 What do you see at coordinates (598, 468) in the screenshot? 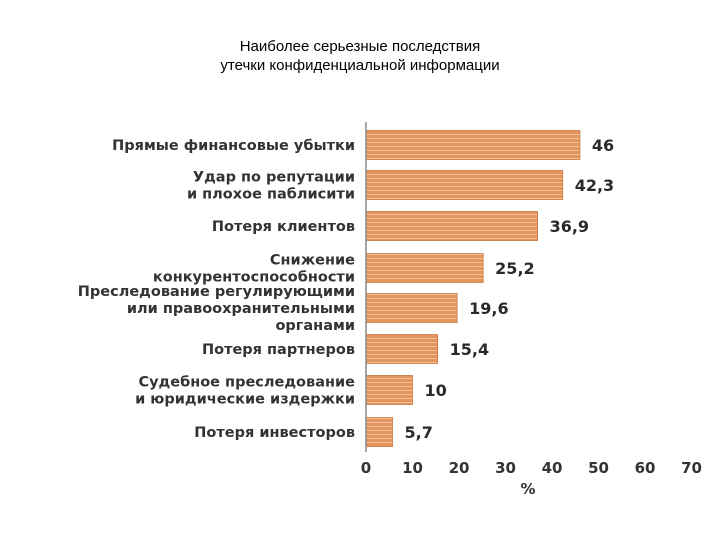
I see `x-tick-label: 50` at bounding box center [598, 468].